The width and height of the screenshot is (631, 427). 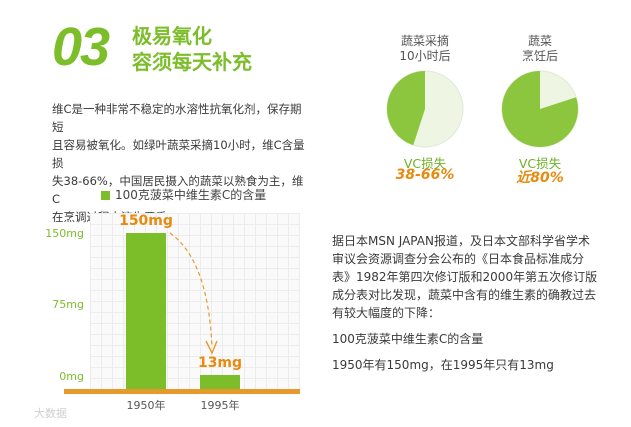 I want to click on pie1-chart, so click(x=425, y=109).